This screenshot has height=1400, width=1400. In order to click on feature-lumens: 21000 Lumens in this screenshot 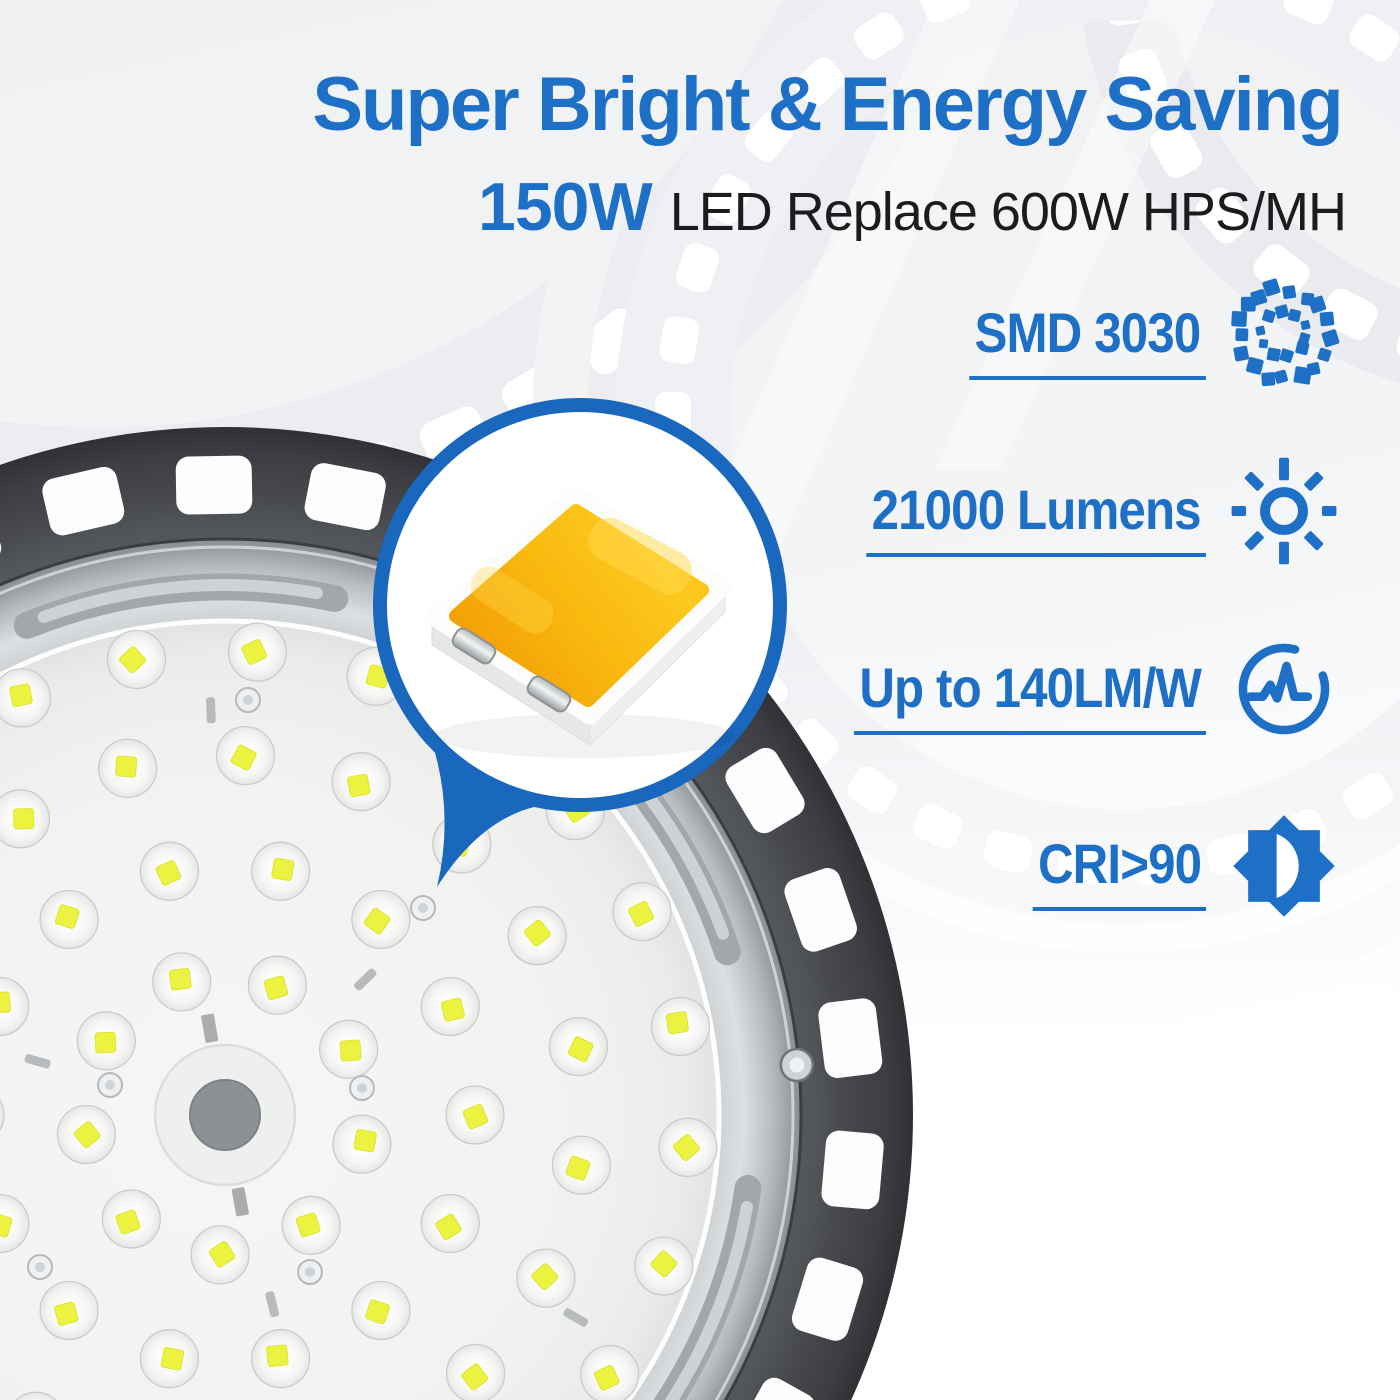, I will do `click(1087, 512)`.